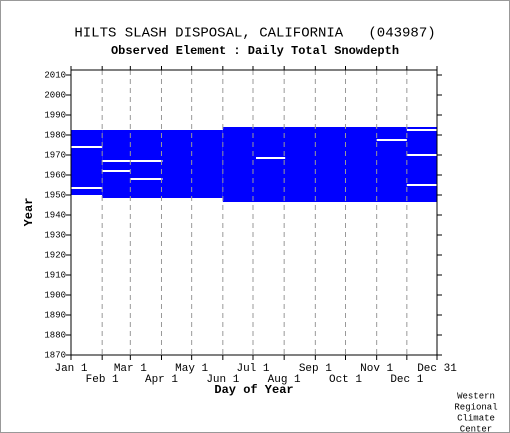 This screenshot has width=510, height=433. I want to click on y-tick-label: 1990, so click(55, 115).